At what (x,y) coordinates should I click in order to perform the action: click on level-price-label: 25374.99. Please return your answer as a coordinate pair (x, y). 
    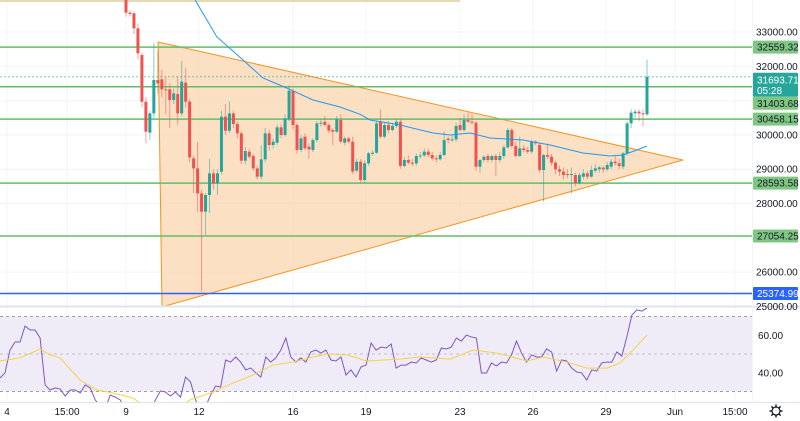
    Looking at the image, I should click on (778, 294).